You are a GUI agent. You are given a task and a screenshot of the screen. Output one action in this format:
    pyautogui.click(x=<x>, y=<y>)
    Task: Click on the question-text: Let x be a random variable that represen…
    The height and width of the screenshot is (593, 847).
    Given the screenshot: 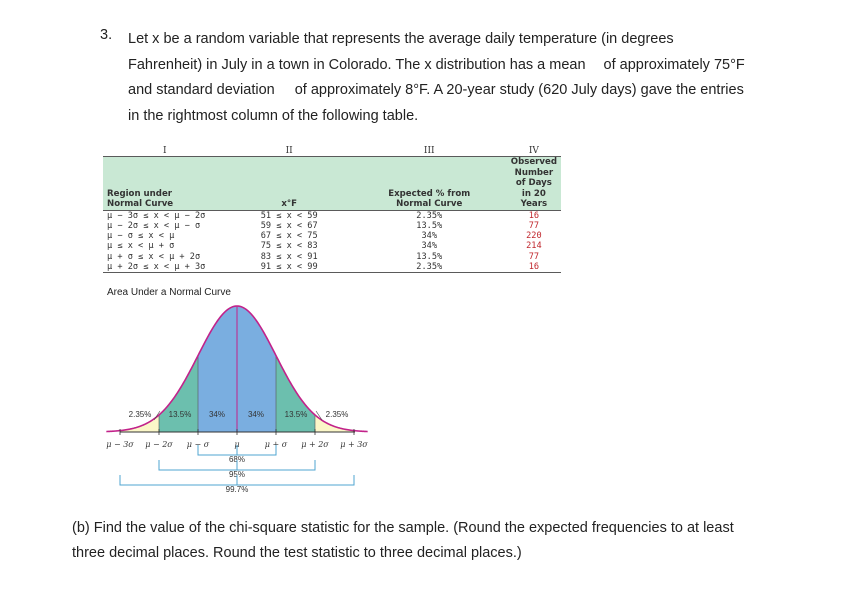 What is the action you would take?
    pyautogui.click(x=468, y=78)
    